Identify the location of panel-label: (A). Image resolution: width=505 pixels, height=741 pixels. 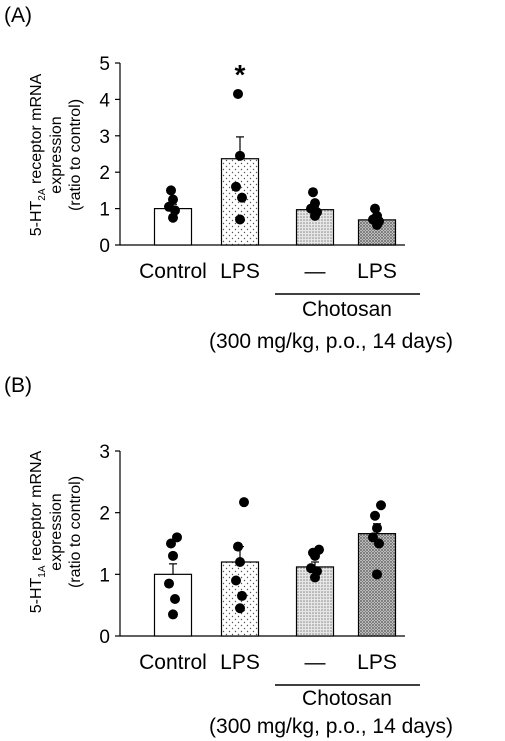
(18, 15).